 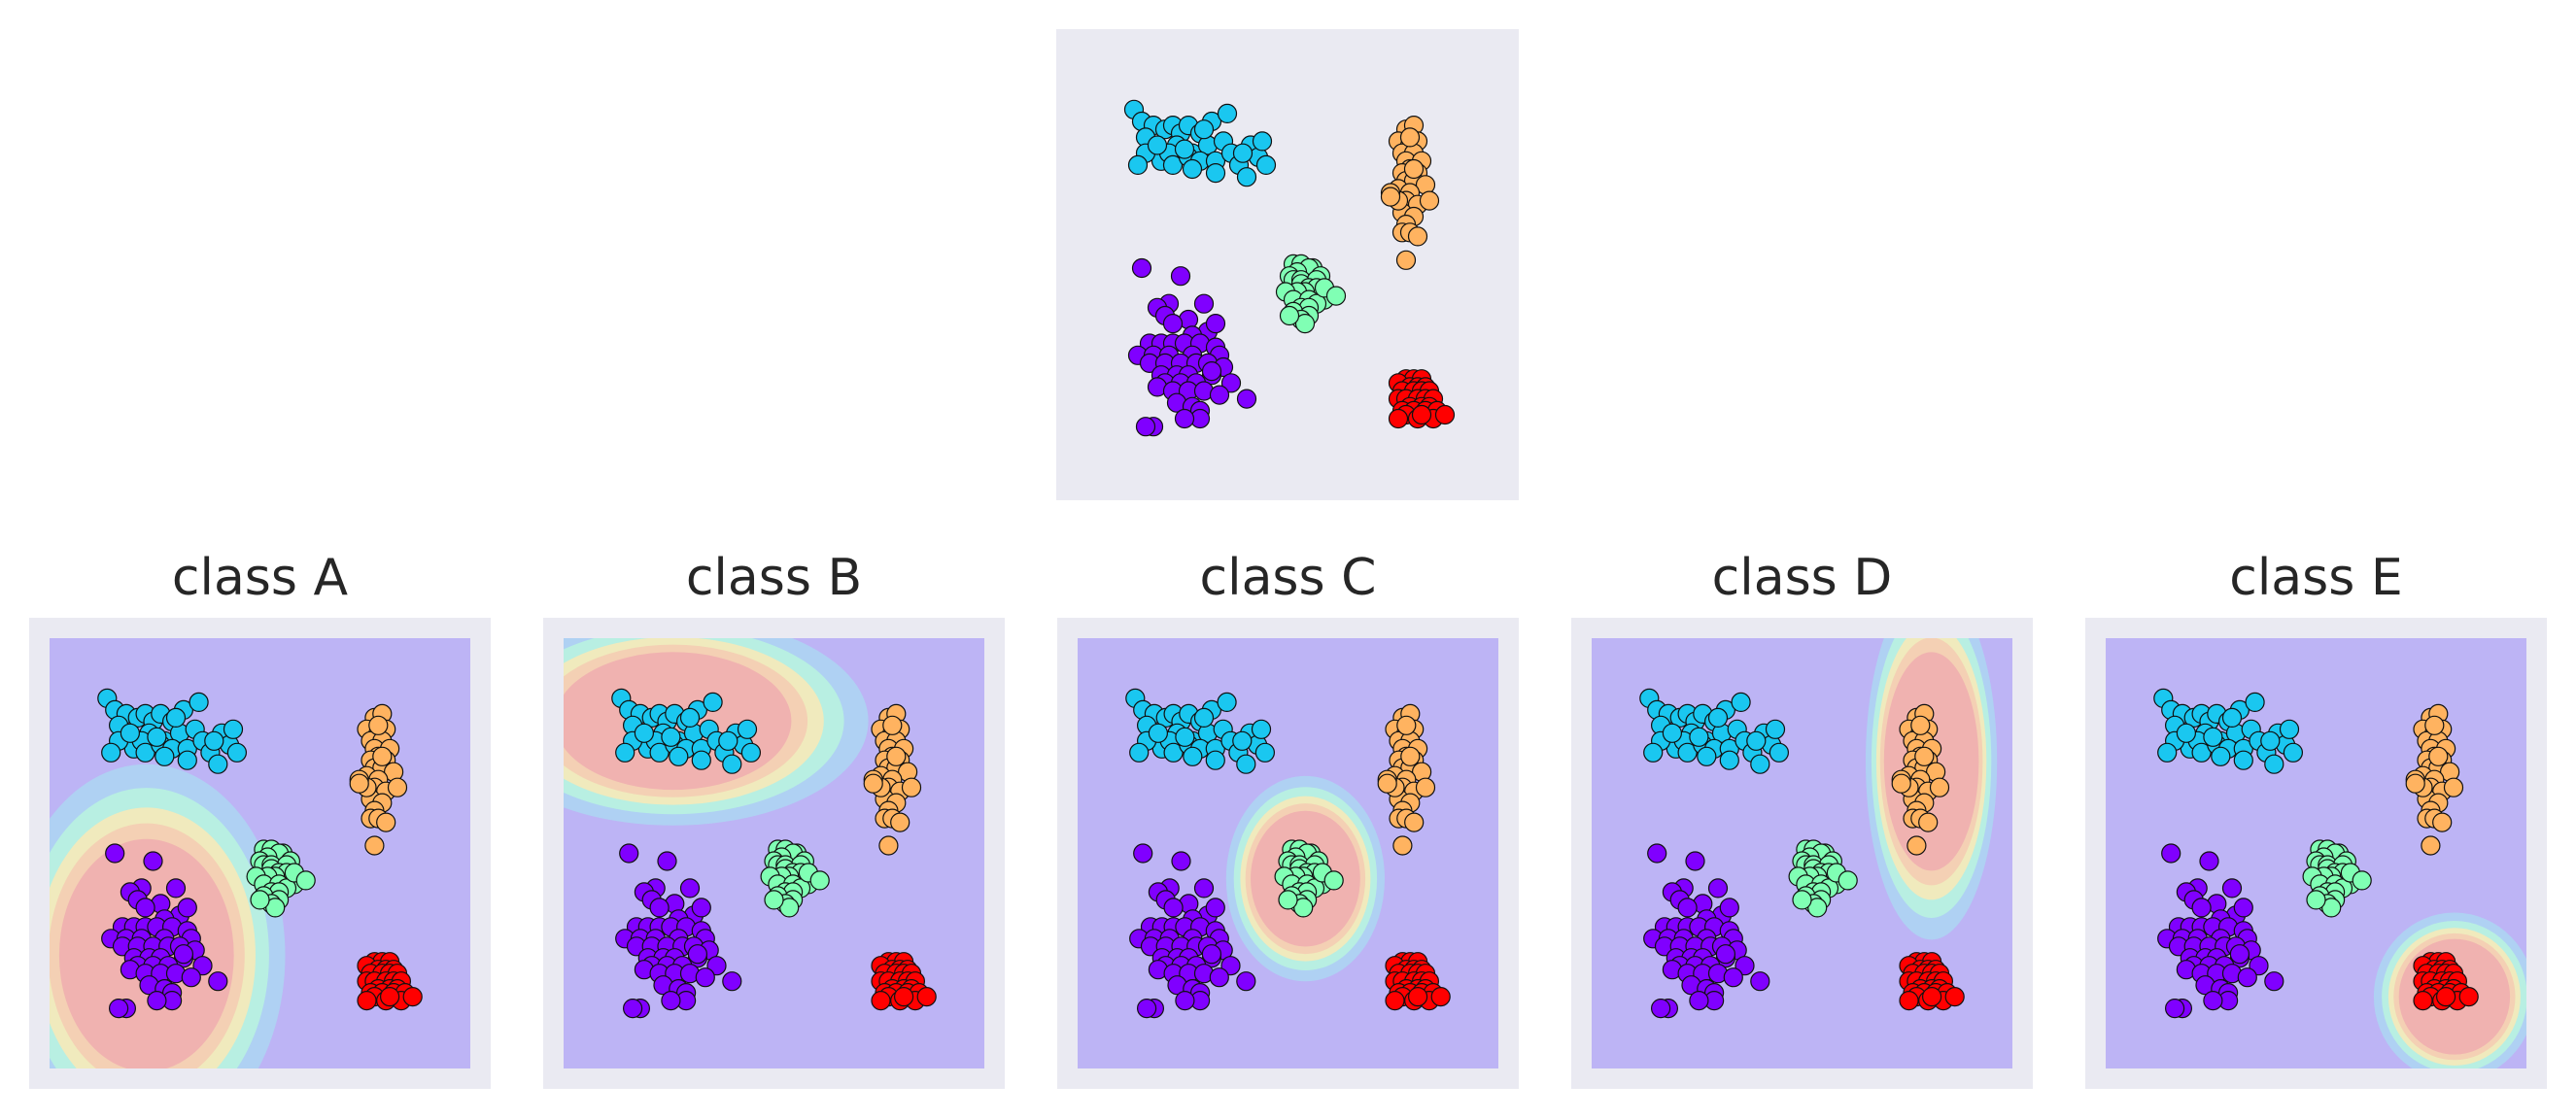 What do you see at coordinates (1802, 578) in the screenshot?
I see `class-d-title: class D` at bounding box center [1802, 578].